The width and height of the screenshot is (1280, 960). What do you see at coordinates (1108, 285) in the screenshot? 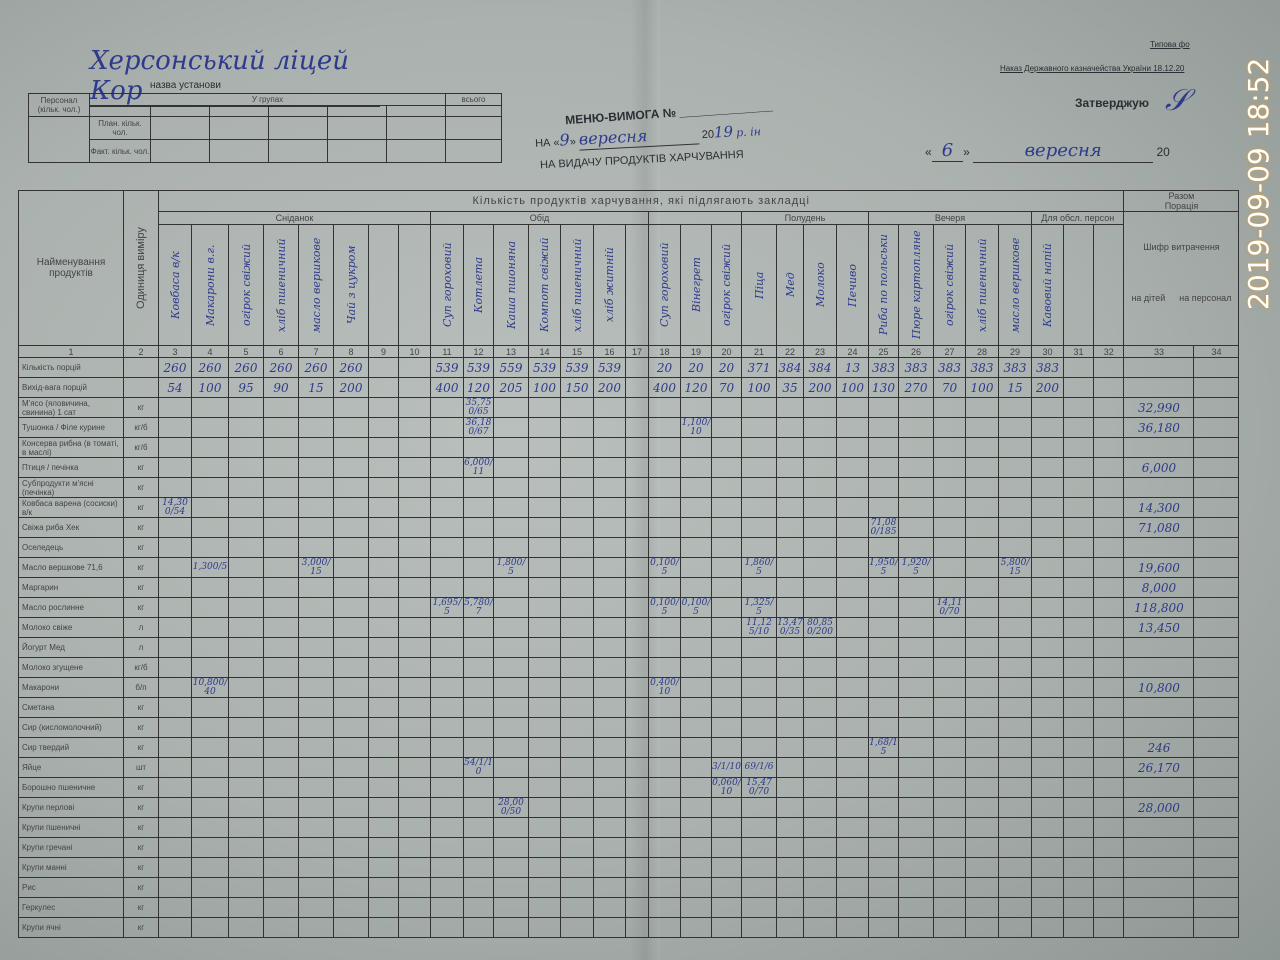
I see `dish-name-cell` at bounding box center [1108, 285].